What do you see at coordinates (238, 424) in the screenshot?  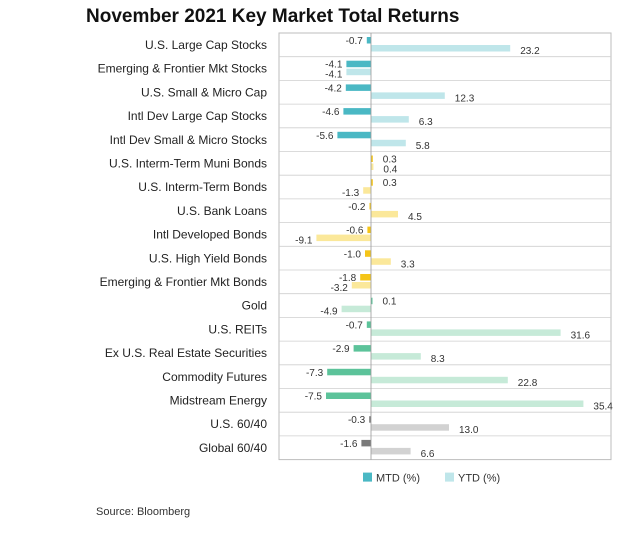 I see `category-label: U.S. 60/40` at bounding box center [238, 424].